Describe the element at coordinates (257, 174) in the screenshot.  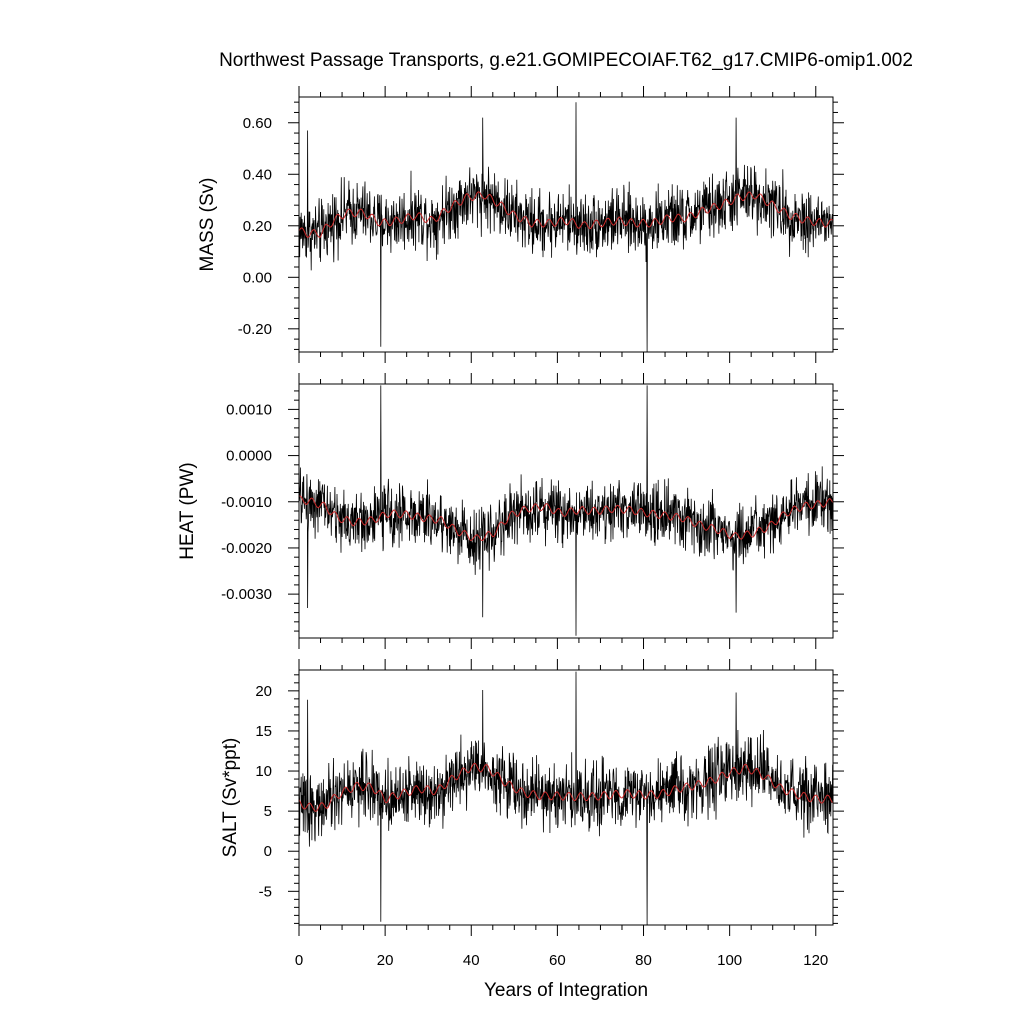
I see `mass-y-tick-label: 0.40` at that location.